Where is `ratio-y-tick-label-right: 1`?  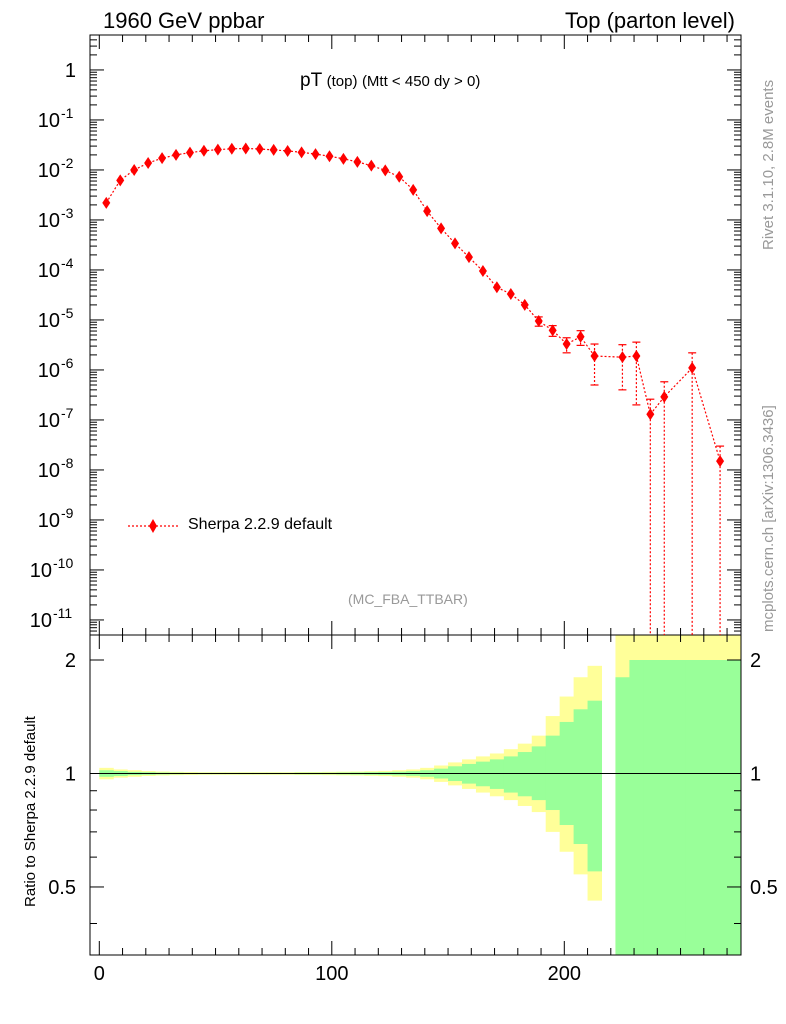 ratio-y-tick-label-right: 1 is located at coordinates (755, 774).